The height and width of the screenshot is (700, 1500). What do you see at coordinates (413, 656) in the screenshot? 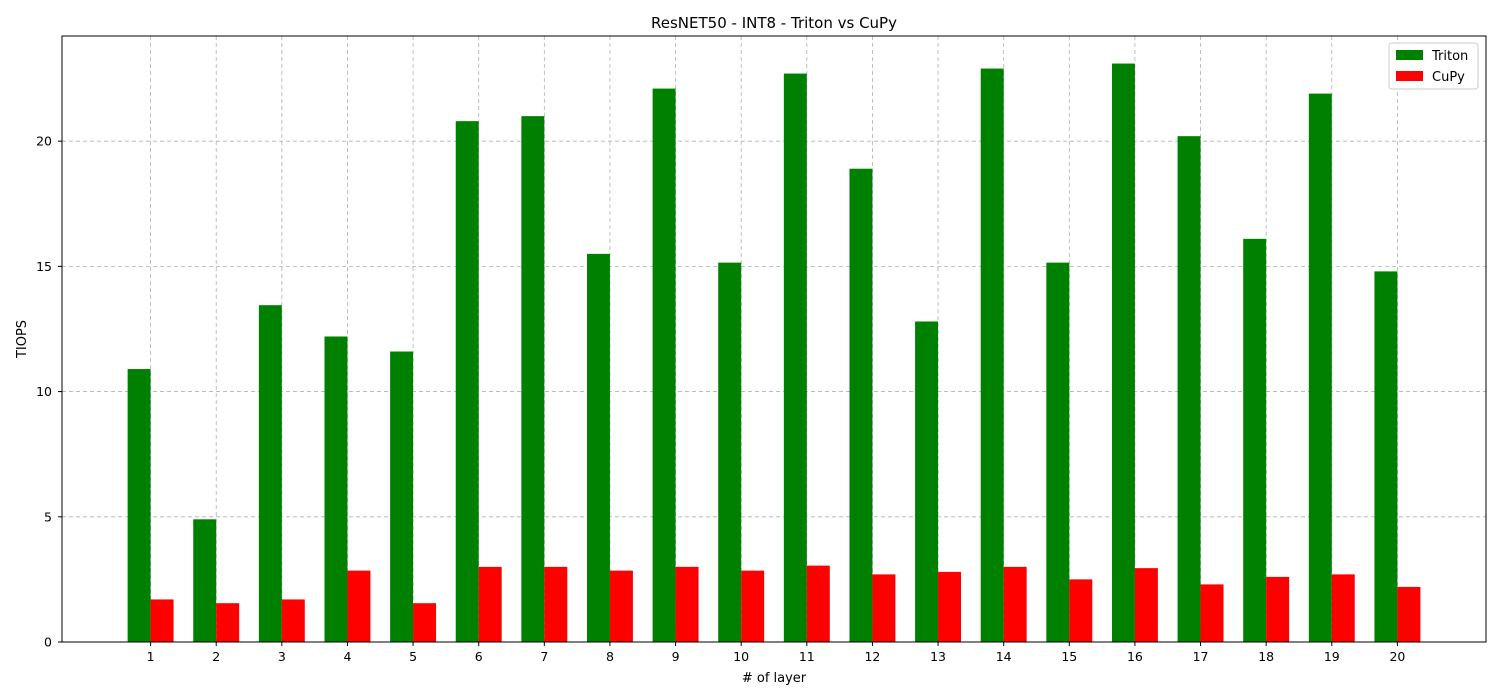
I see `x-tick-label: 5` at bounding box center [413, 656].